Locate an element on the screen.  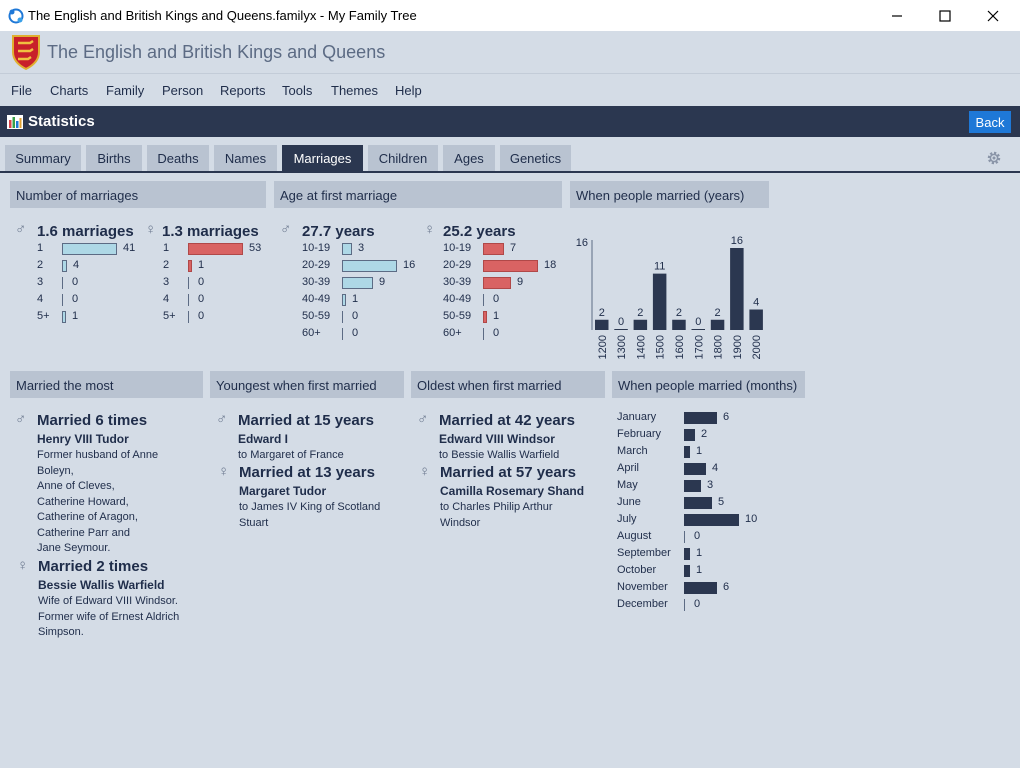
menu-reports: Reports is located at coordinates (243, 90).